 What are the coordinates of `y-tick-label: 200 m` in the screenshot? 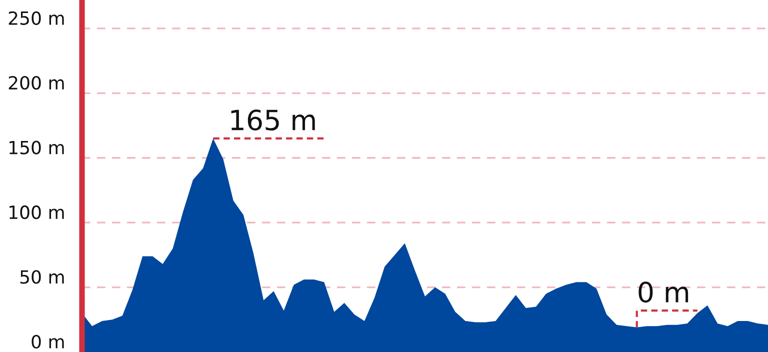 It's located at (36, 83).